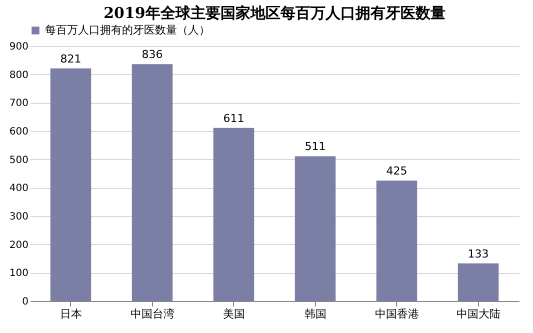 Image resolution: width=533 pixels, height=333 pixels. Describe the element at coordinates (71, 314) in the screenshot. I see `x-tick-label: 日本` at that location.